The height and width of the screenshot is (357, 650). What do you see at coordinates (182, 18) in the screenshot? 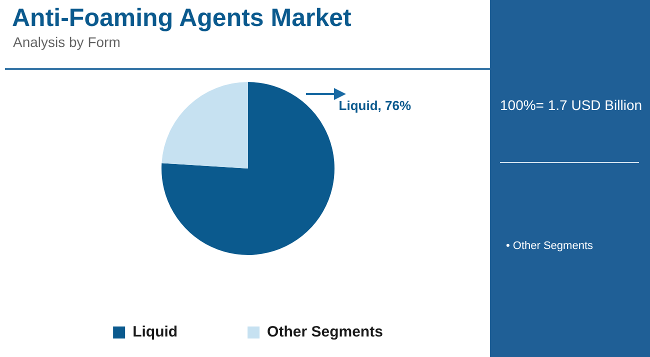
I see `chart-title: Anti-Foaming Agents Market` at bounding box center [182, 18].